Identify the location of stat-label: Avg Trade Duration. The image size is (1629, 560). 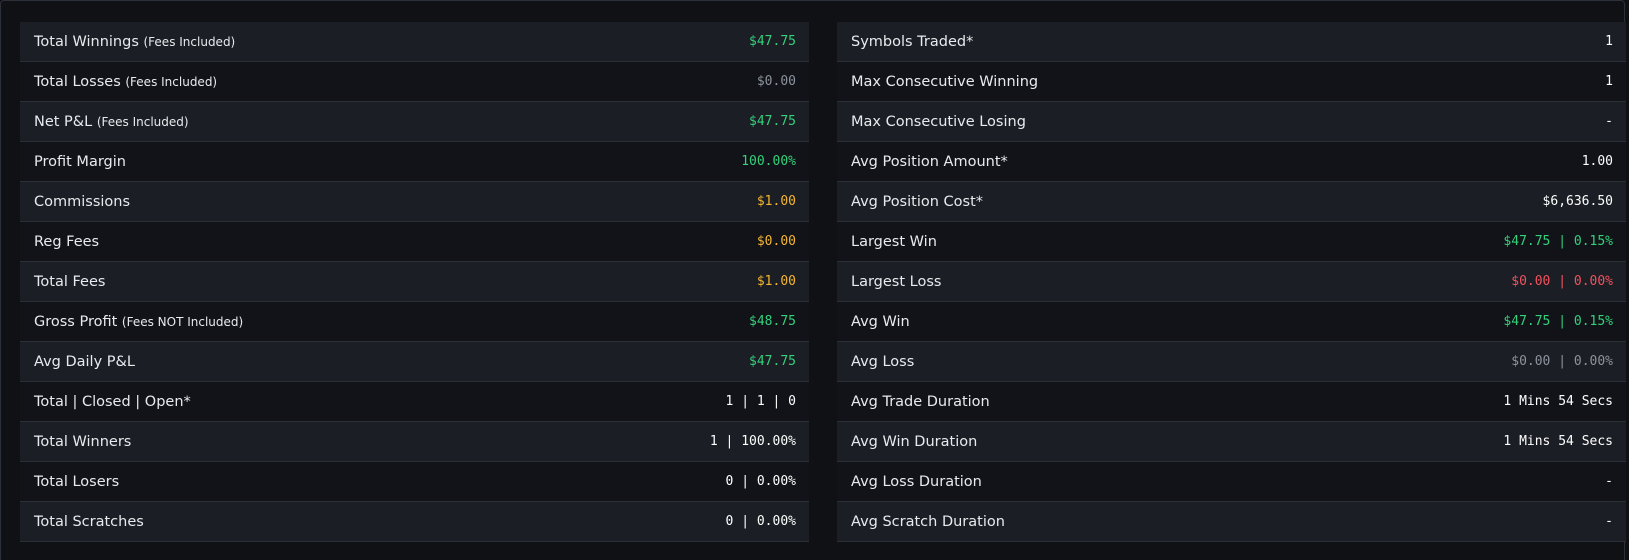
(920, 402).